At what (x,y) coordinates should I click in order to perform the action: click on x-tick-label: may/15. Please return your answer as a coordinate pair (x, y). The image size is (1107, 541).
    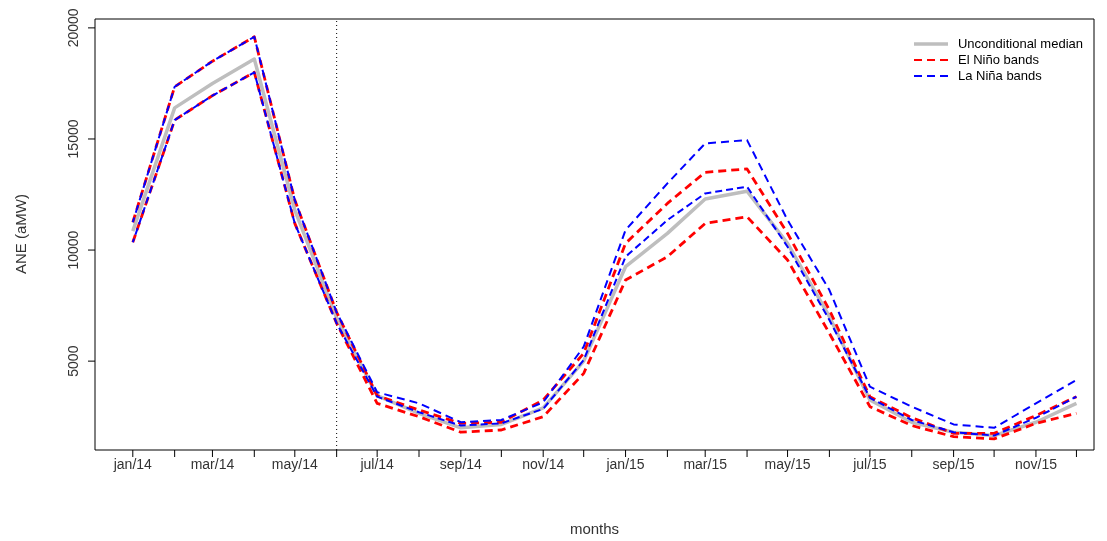
    Looking at the image, I should click on (787, 463).